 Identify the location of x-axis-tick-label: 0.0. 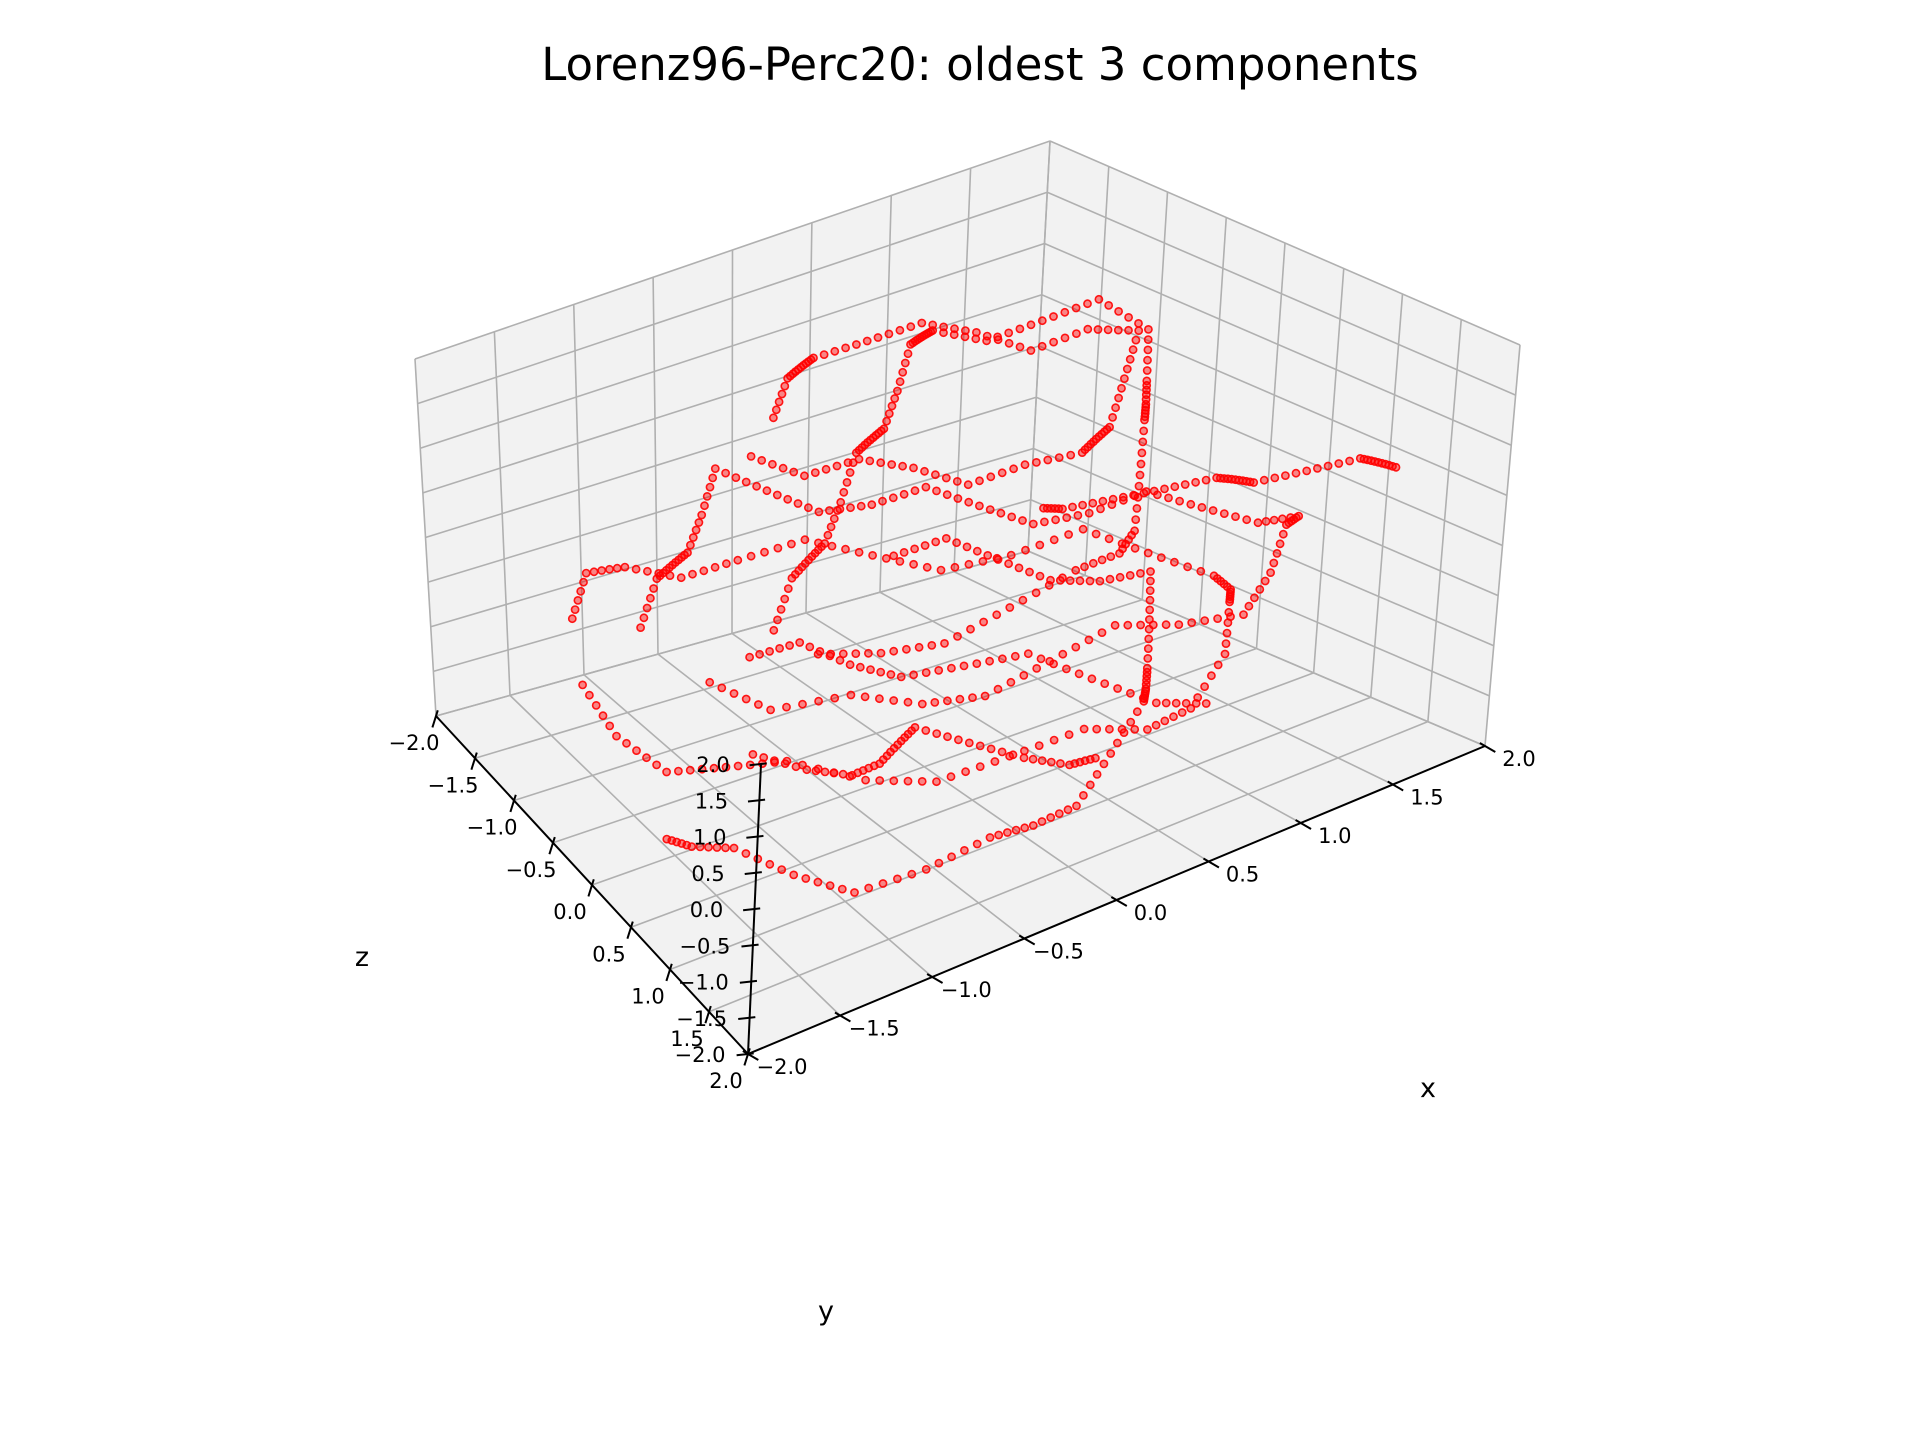
(1150, 913).